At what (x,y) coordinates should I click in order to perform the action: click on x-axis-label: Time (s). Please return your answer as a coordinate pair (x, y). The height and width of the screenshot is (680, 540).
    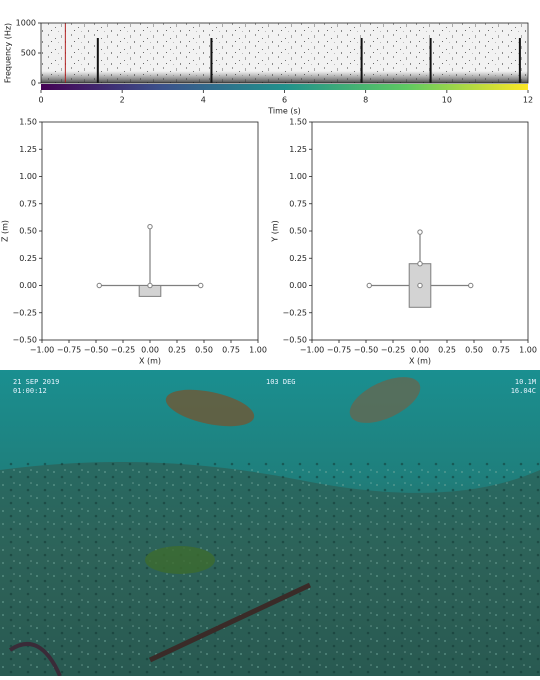
    Looking at the image, I should click on (284, 111).